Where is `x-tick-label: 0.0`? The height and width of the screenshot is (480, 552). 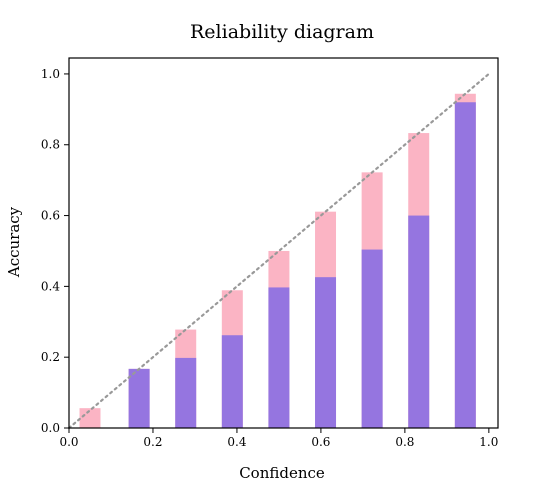
x-tick-label: 0.0 is located at coordinates (68, 442).